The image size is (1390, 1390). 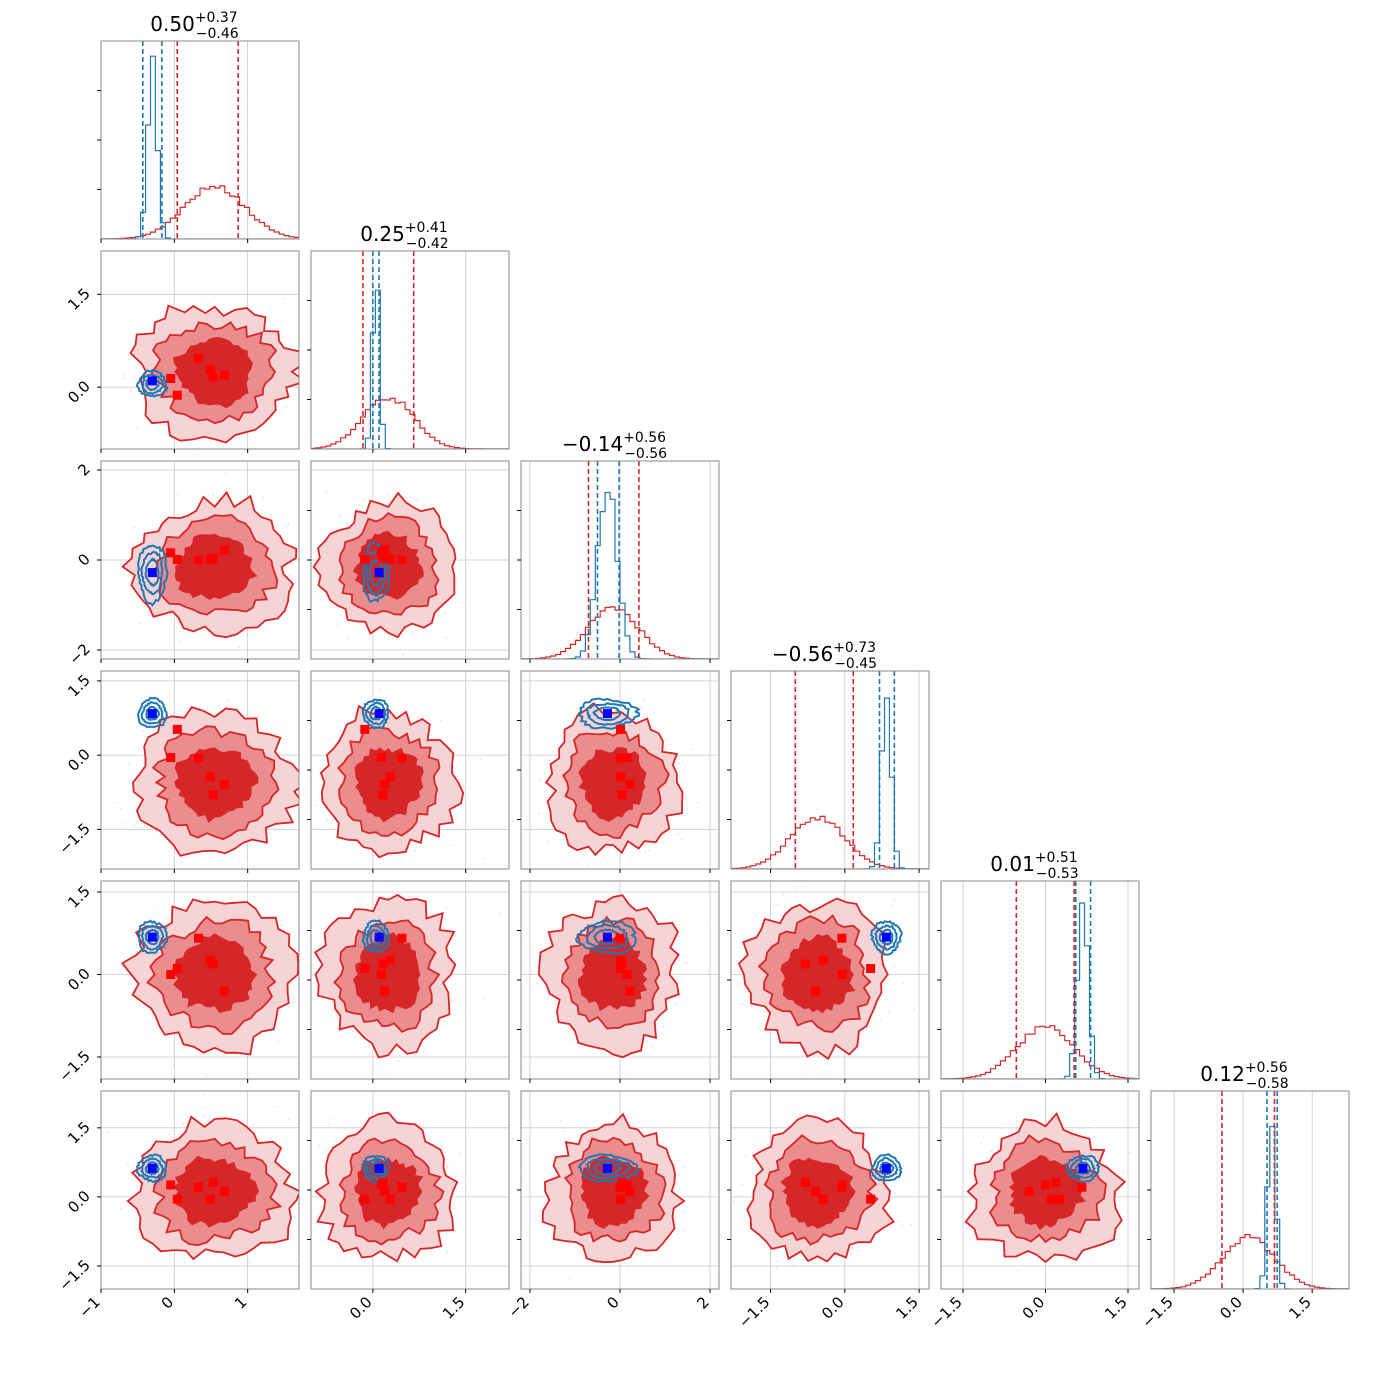 What do you see at coordinates (645, 454) in the screenshot?
I see `panel-title-minus: −0.56` at bounding box center [645, 454].